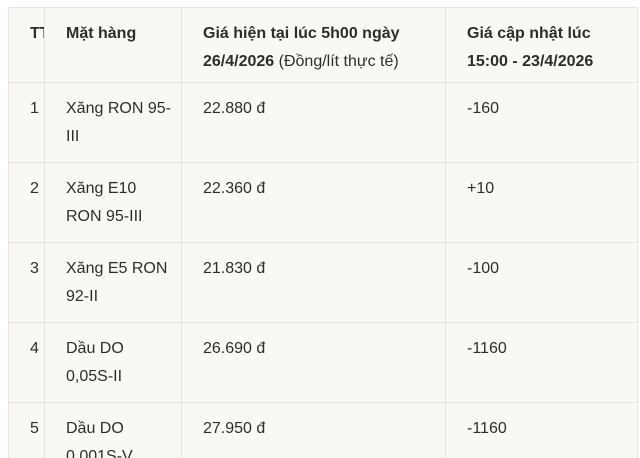 Image resolution: width=640 pixels, height=458 pixels. Describe the element at coordinates (113, 430) in the screenshot. I see `item-name: Dầu DO 0,001S-V` at that location.